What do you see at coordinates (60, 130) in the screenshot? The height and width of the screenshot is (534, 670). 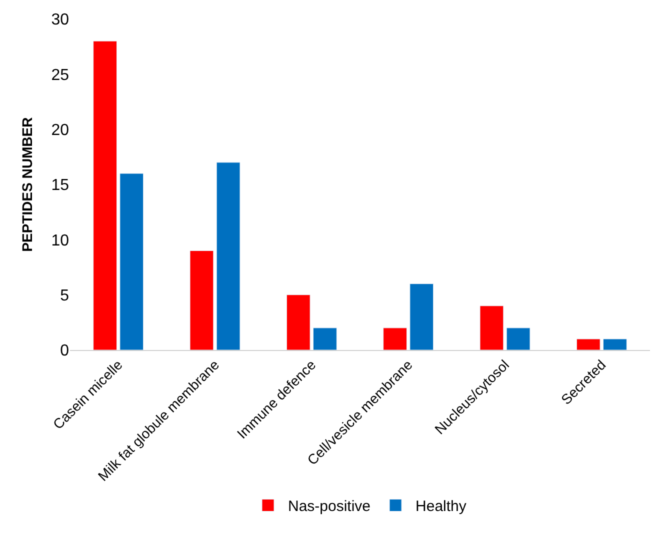 I see `y-tick-label: 20` at bounding box center [60, 130].